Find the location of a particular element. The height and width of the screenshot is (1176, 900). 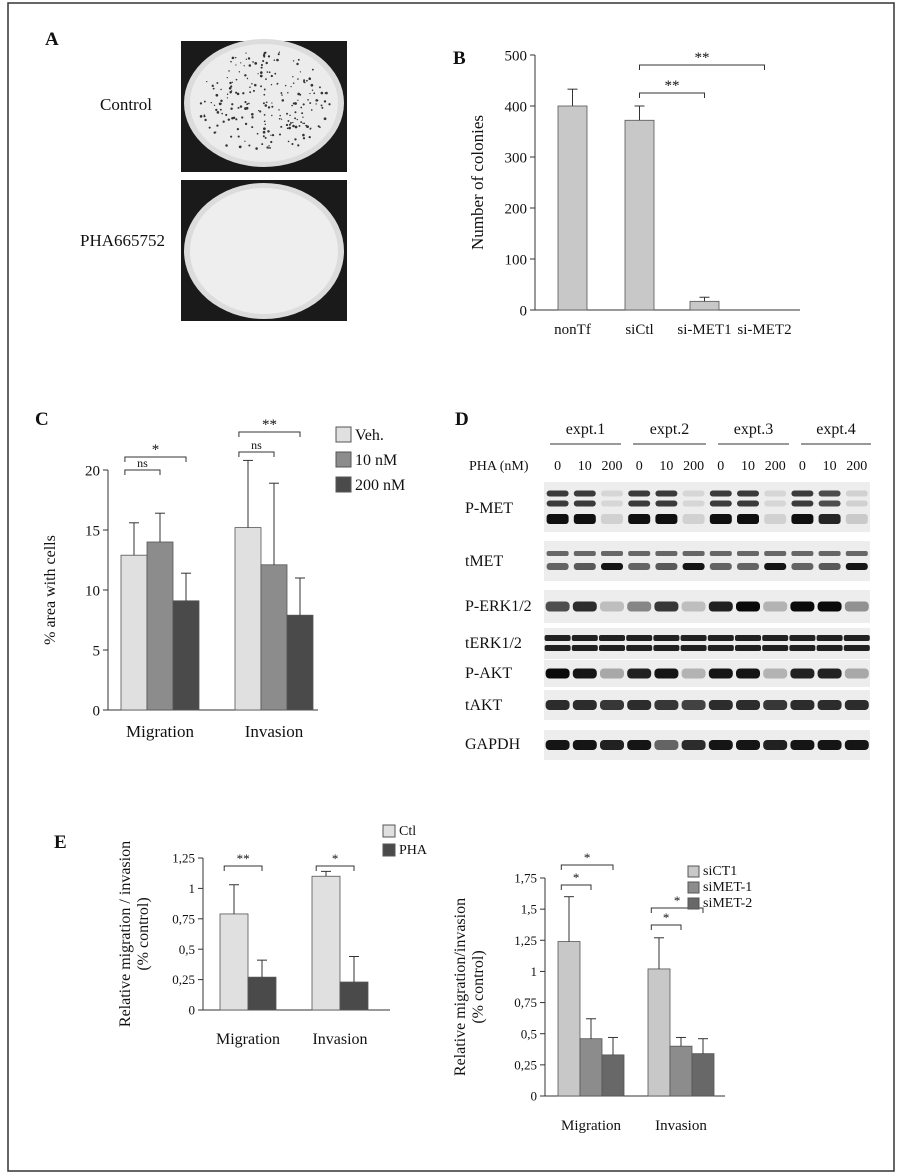

y-tick-label: 400 is located at coordinates (516, 107).